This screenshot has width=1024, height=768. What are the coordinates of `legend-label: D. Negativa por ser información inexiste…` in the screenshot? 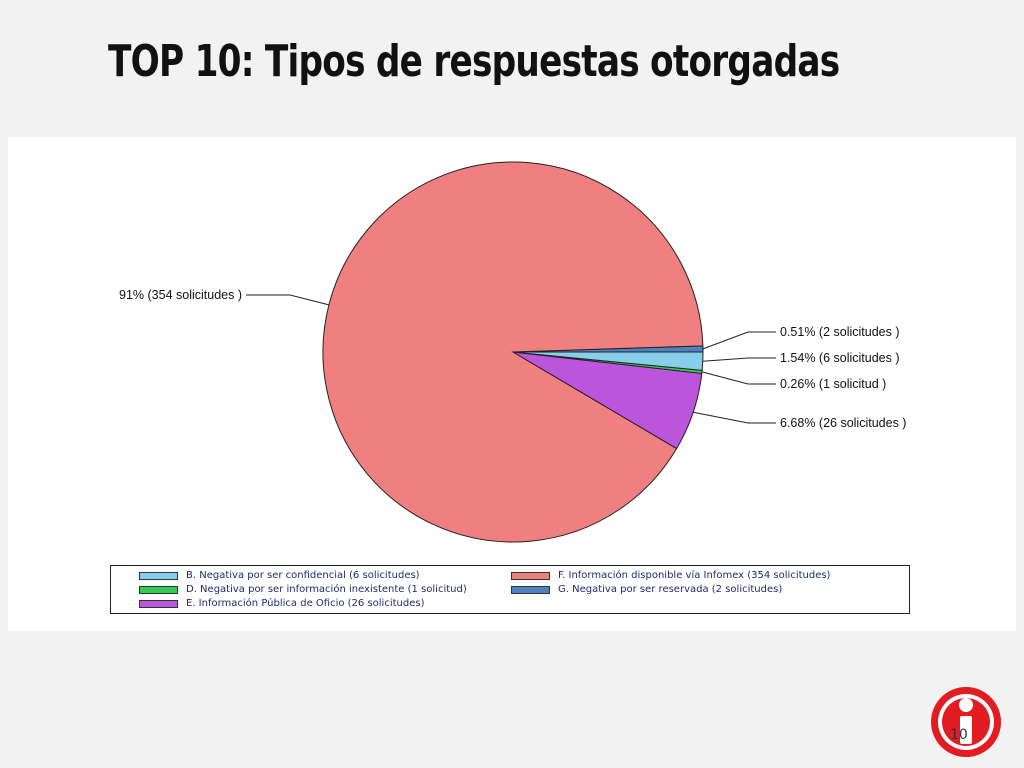 It's located at (326, 589).